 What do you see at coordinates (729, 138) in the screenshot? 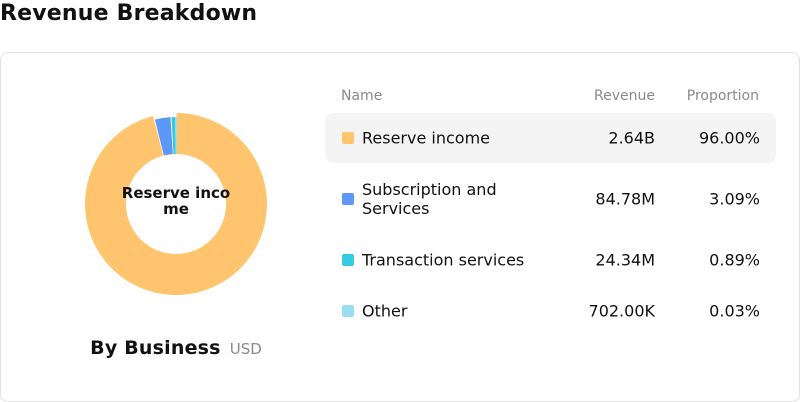
I see `row-proportion: 96.00%` at bounding box center [729, 138].